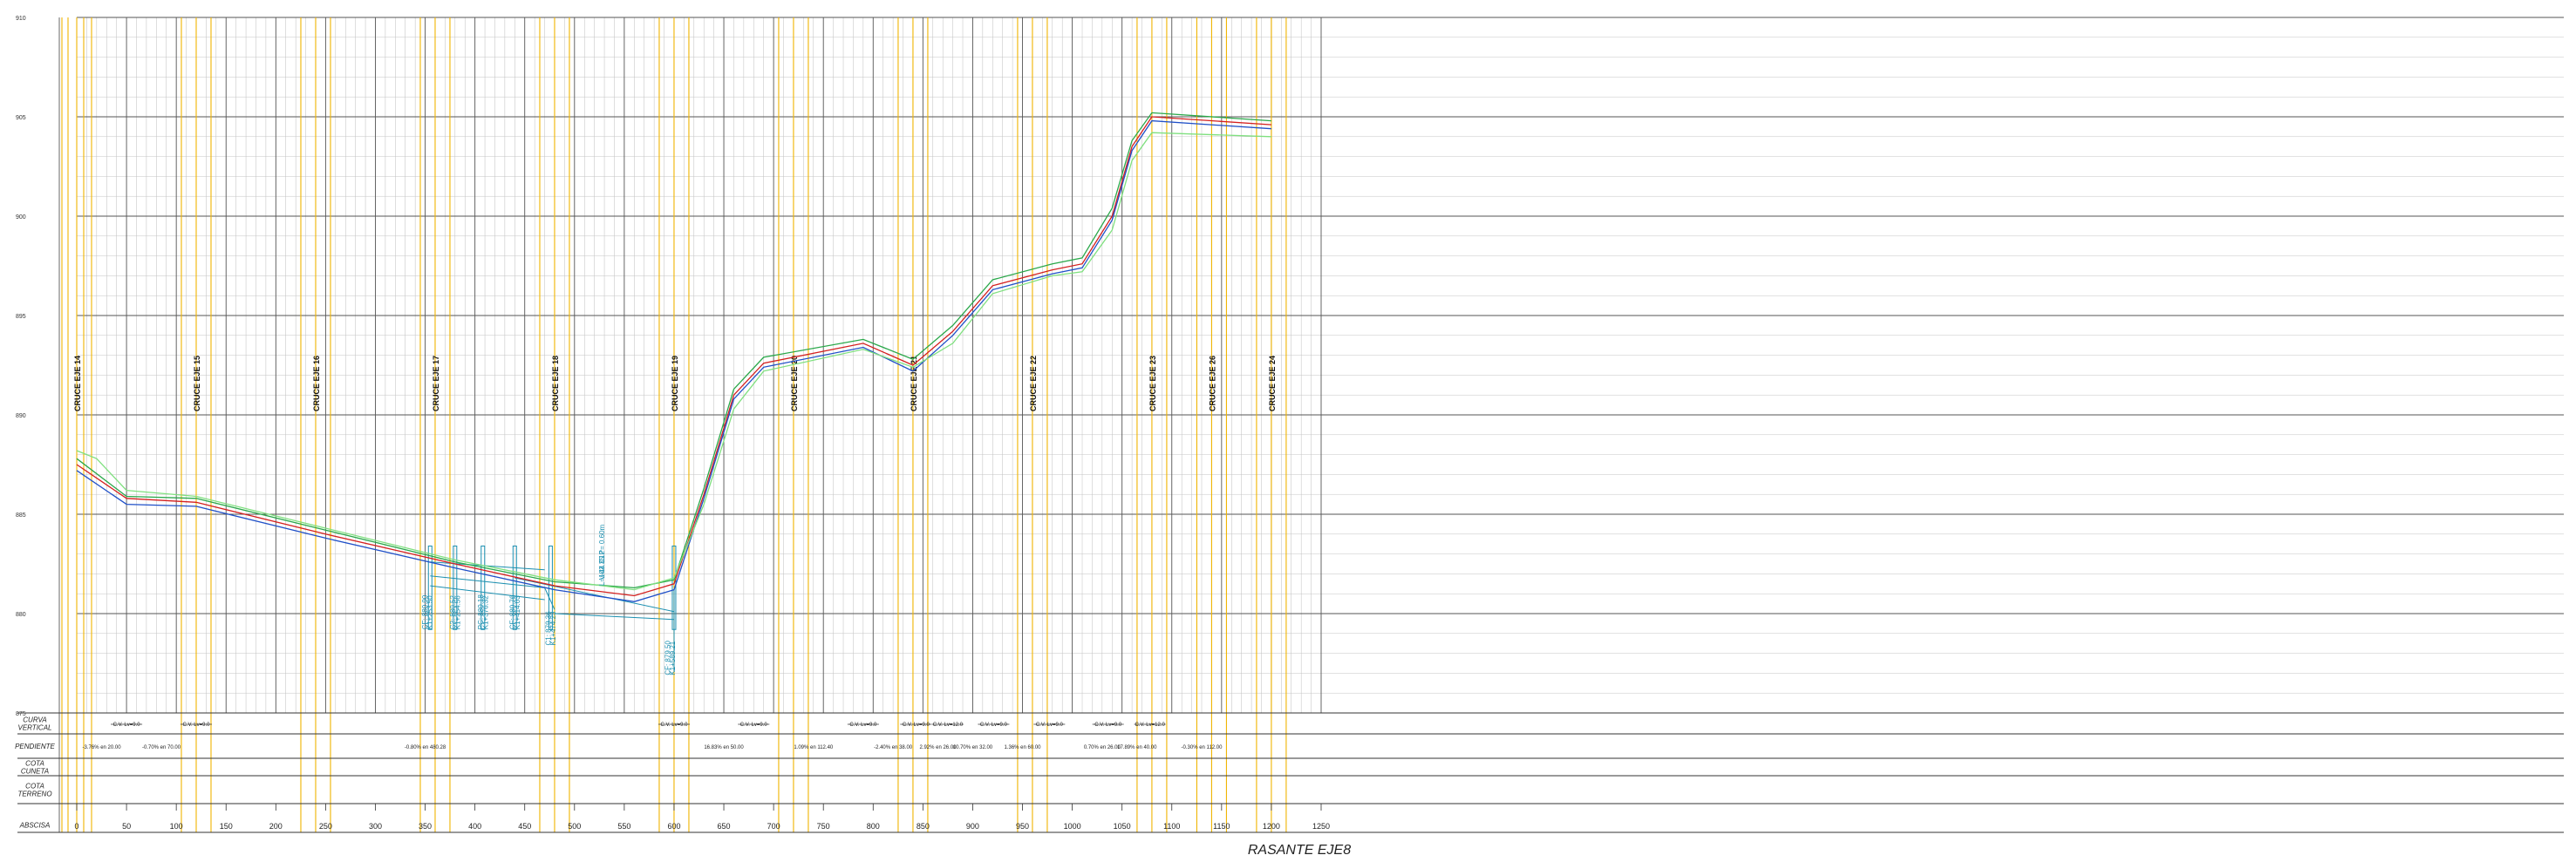 Image resolution: width=2576 pixels, height=862 pixels. I want to click on abscisa-tick-label: 1200, so click(1272, 826).